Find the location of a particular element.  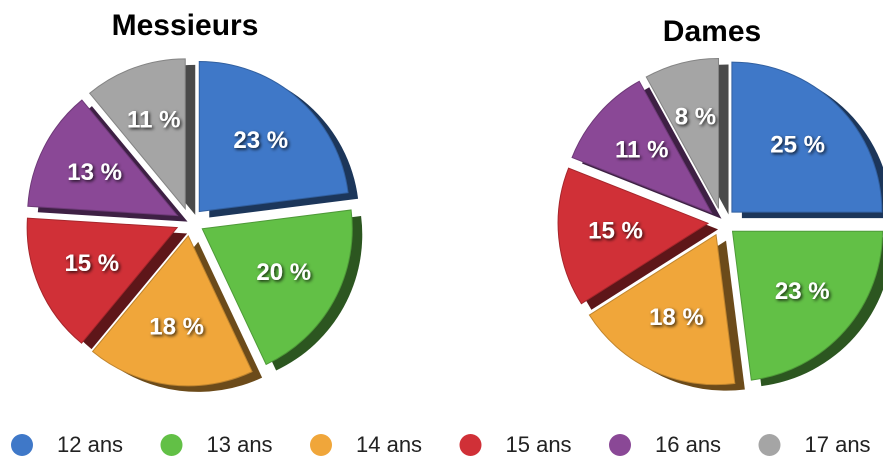

value-label: 8 % is located at coordinates (695, 117).